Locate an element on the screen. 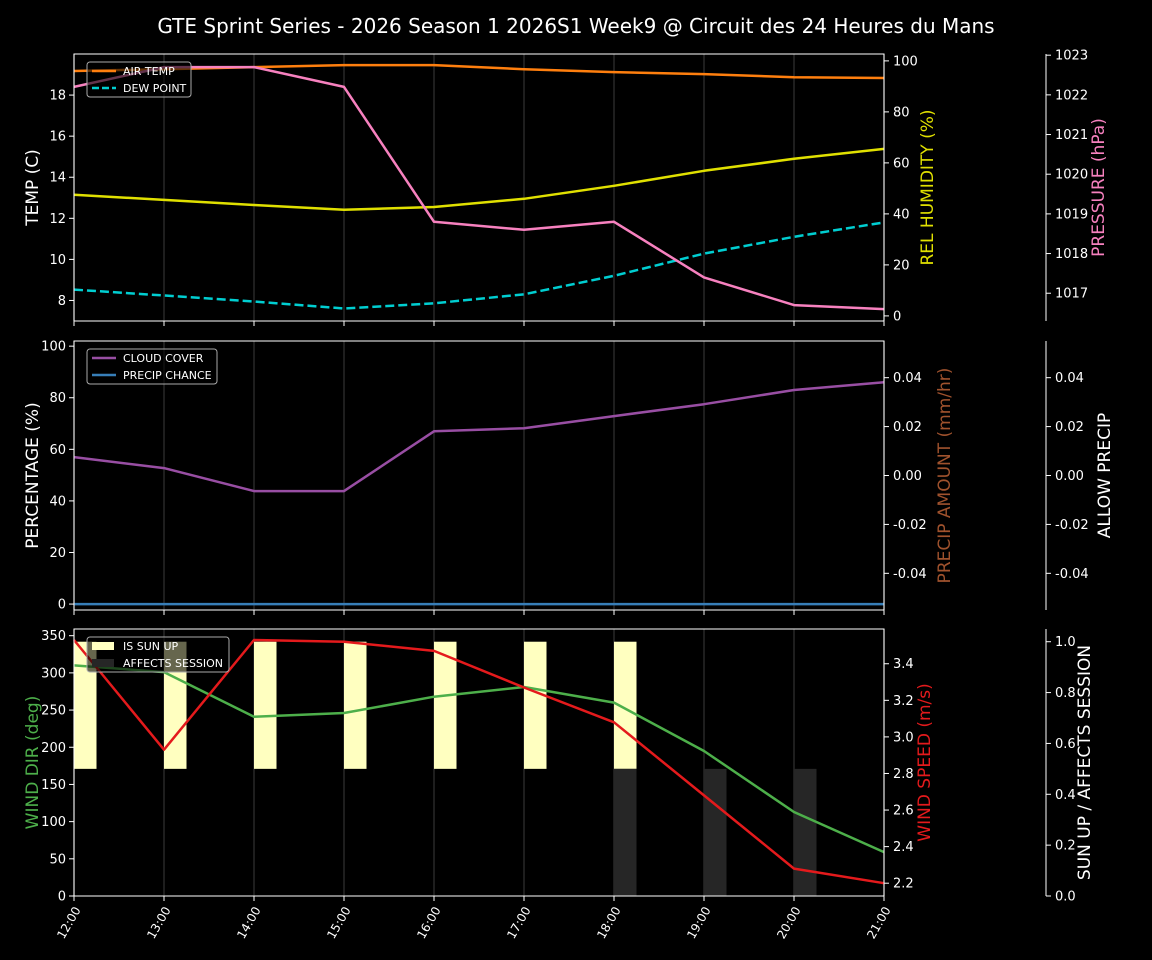  right-y-tick-label: 2.2 is located at coordinates (903, 884).